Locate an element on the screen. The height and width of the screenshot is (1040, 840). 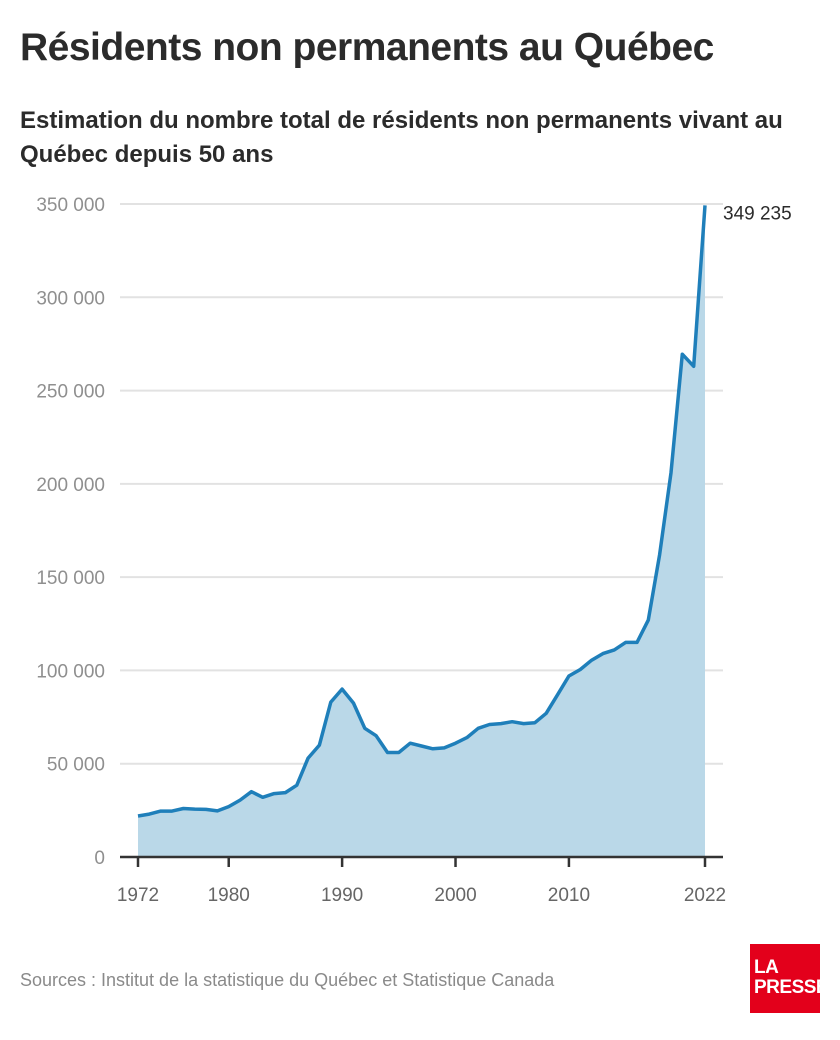
y-tick-label: 50 000 is located at coordinates (76, 765).